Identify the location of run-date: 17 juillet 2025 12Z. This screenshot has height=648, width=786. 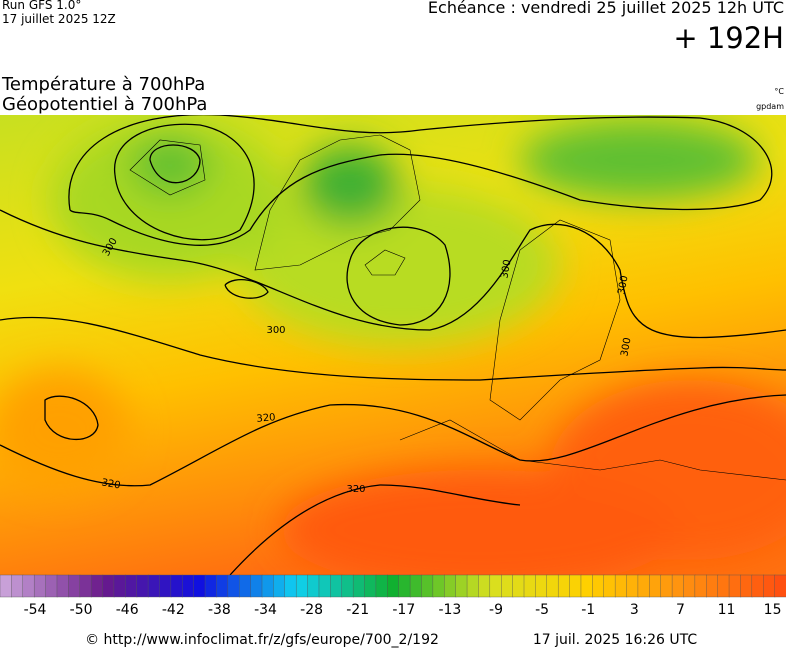
(59, 19).